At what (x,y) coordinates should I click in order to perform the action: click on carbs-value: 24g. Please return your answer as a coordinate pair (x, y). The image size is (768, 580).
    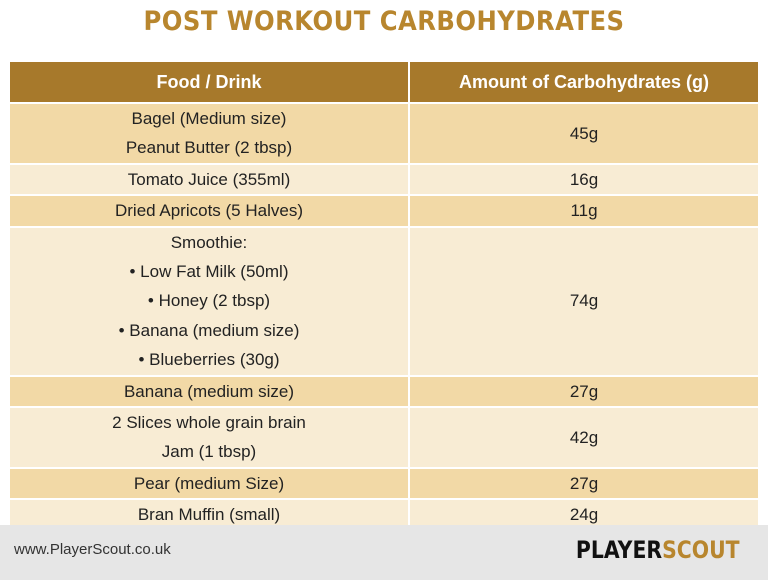
    Looking at the image, I should click on (584, 515).